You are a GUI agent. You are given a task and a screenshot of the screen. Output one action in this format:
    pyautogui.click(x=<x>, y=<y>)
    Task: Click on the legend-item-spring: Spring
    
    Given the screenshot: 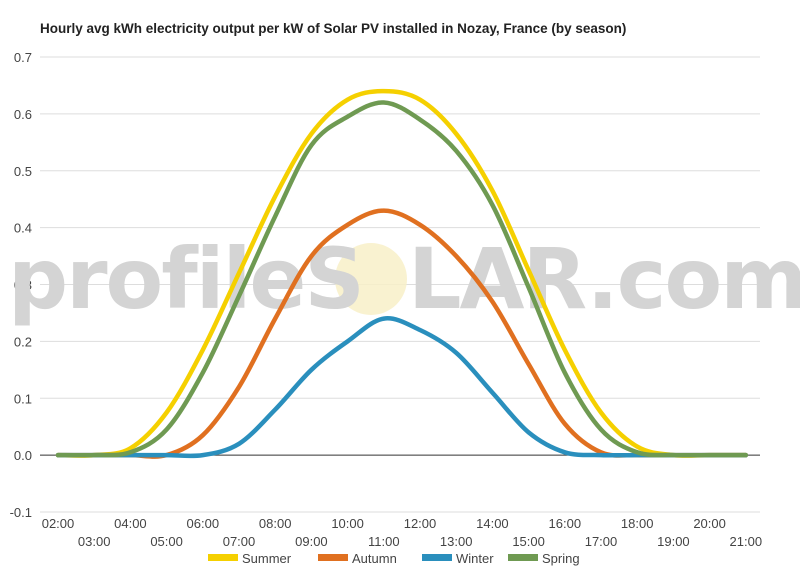 What is the action you would take?
    pyautogui.click(x=544, y=558)
    